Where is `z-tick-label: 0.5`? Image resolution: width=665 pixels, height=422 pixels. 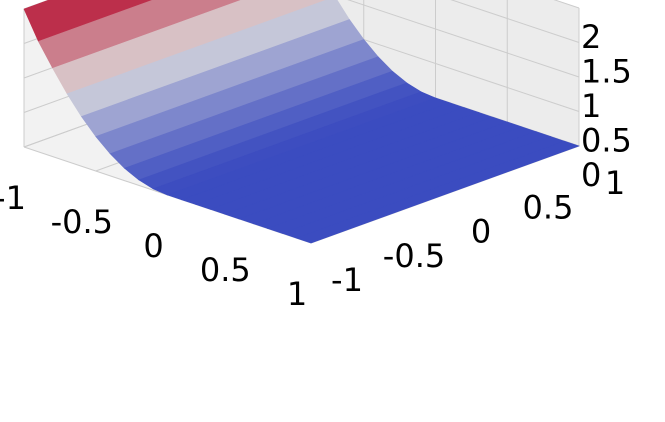 z-tick-label: 0.5 is located at coordinates (606, 141).